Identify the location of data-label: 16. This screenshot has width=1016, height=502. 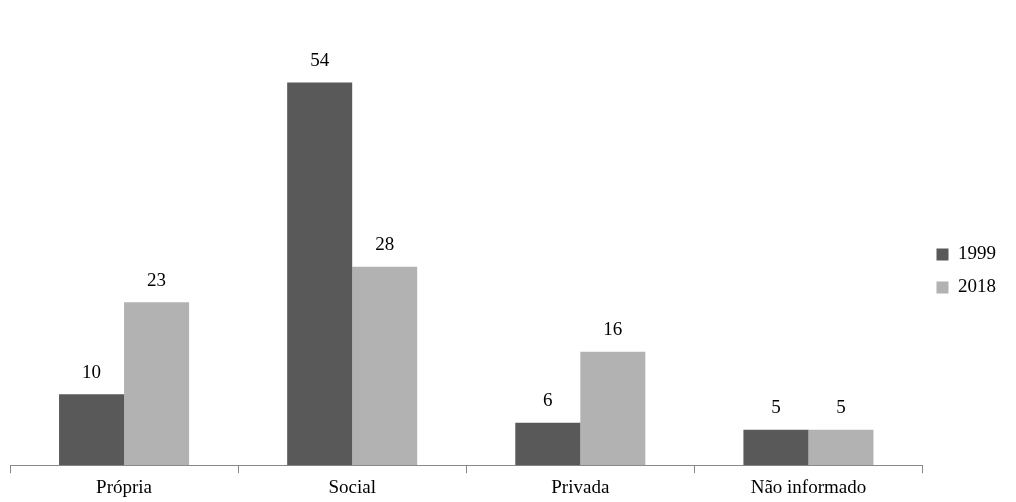
(613, 329).